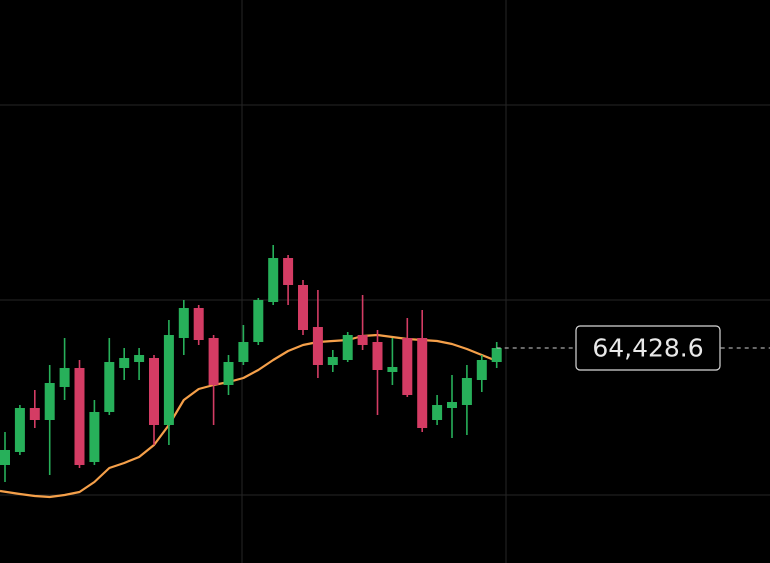 This screenshot has height=563, width=770. I want to click on last-price-label: 64,428.6, so click(647, 348).